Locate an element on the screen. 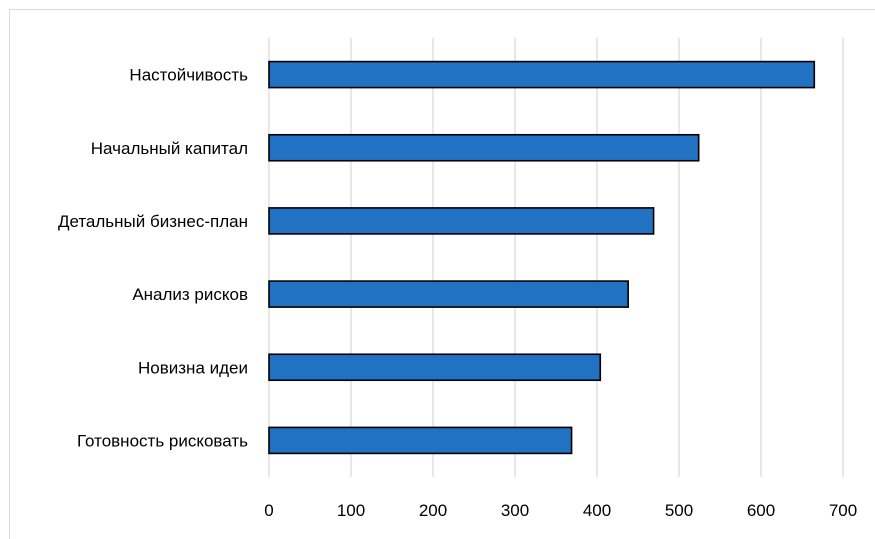 The image size is (875, 539). x-tick-label: 200 is located at coordinates (433, 510).